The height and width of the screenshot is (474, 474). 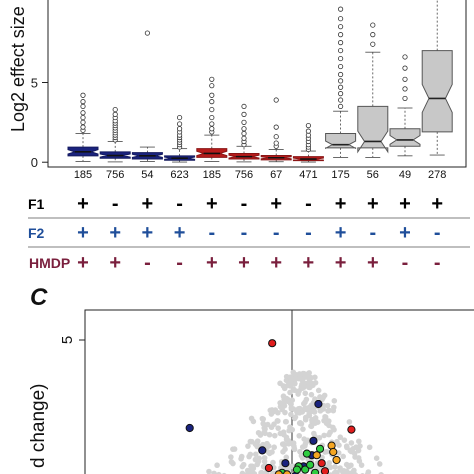 I want to click on box-count-label: 471, so click(x=308, y=175).